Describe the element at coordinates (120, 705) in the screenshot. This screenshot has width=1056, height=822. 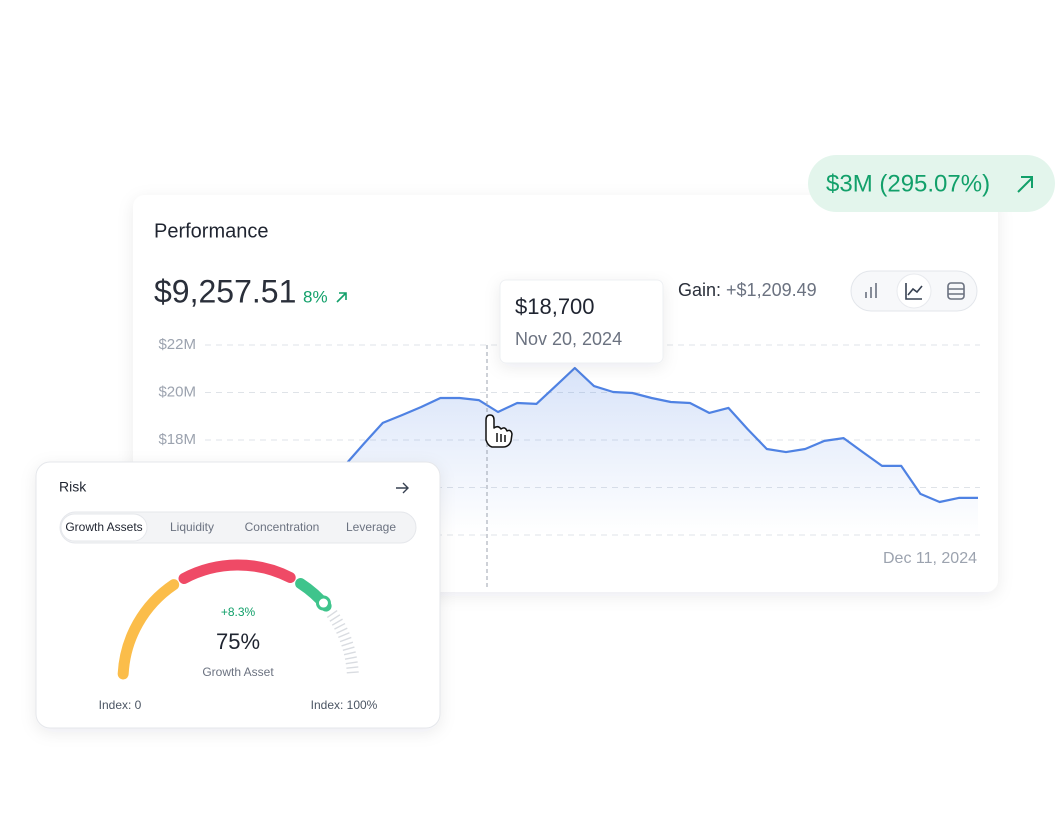
I see `index-min: Index: 0` at that location.